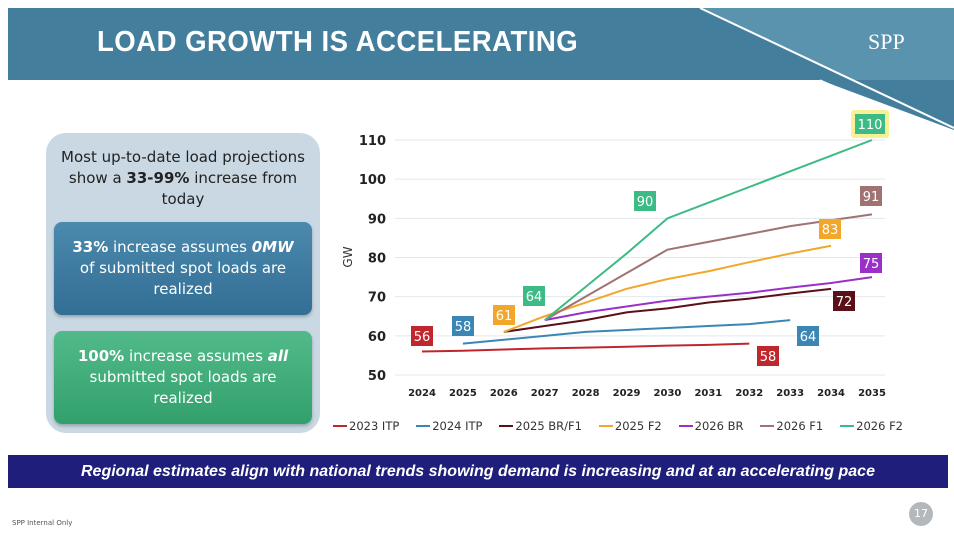 Image resolution: width=954 pixels, height=537 pixels. I want to click on legend-label: 2025 BR/F1, so click(548, 426).